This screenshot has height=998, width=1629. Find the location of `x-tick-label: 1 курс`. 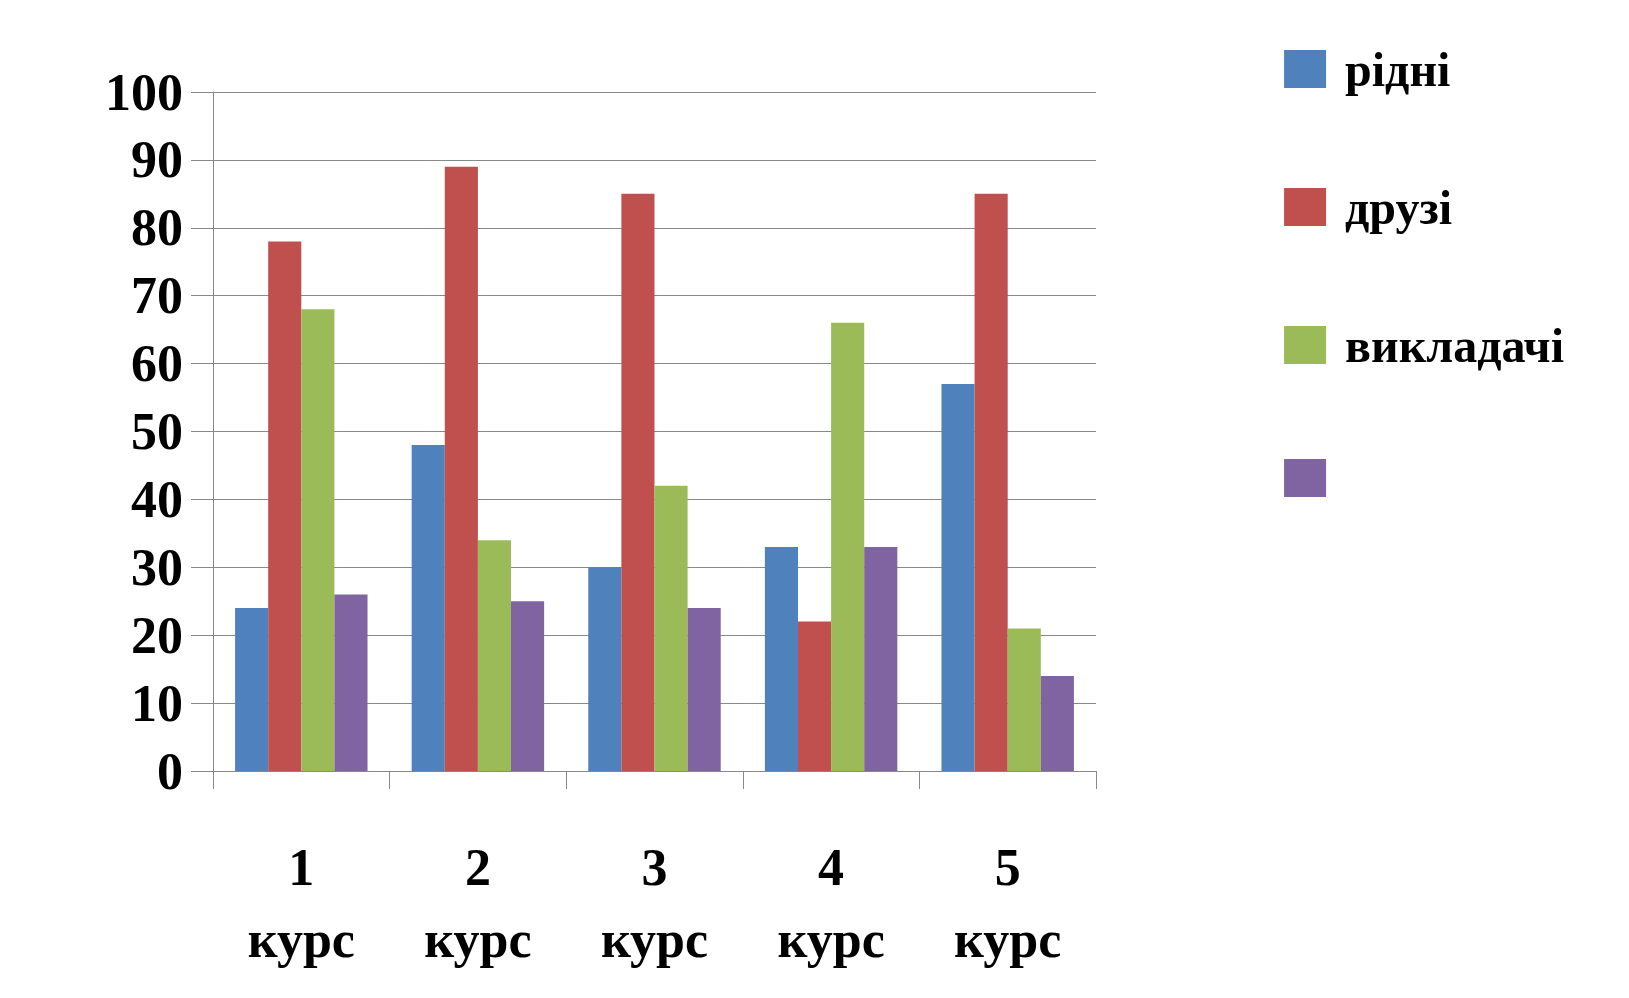

x-tick-label: 1 курс is located at coordinates (301, 903).